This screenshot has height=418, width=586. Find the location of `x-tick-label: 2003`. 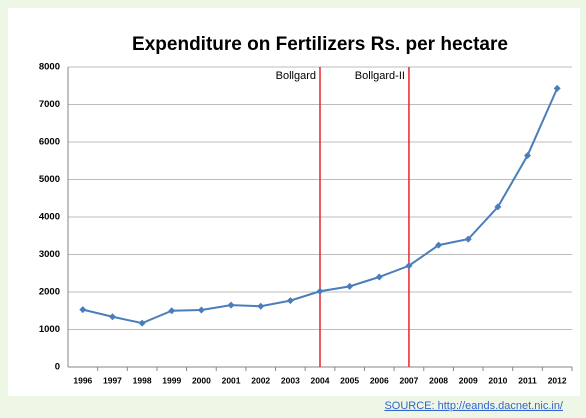

x-tick-label: 2003 is located at coordinates (290, 380).